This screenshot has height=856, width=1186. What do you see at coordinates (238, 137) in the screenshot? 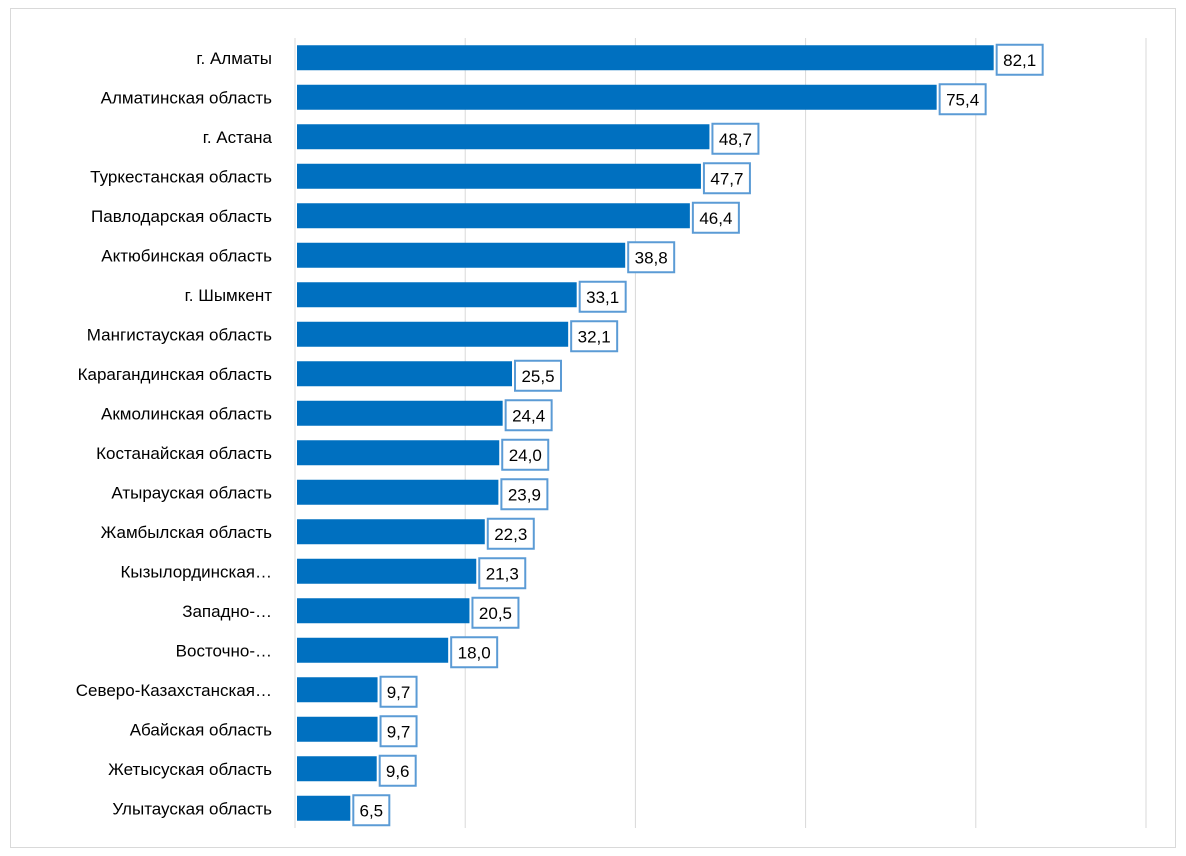
I see `category-label: г. Астана` at bounding box center [238, 137].